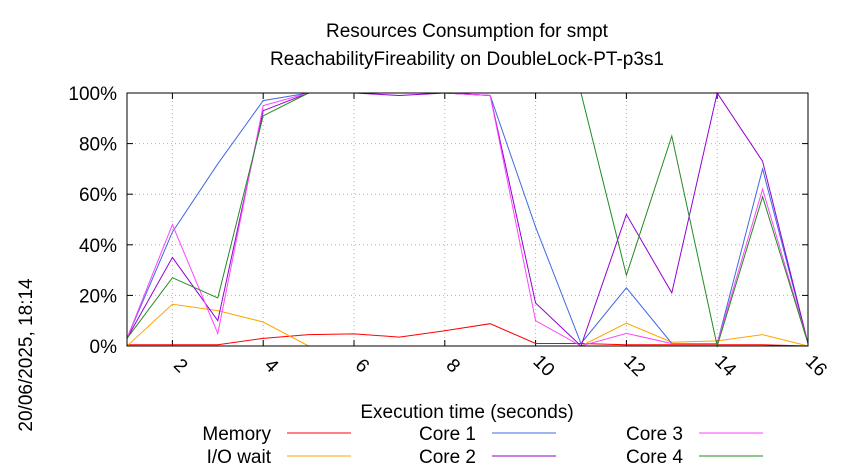 The image size is (850, 475). I want to click on x-tick-label: 10, so click(544, 366).